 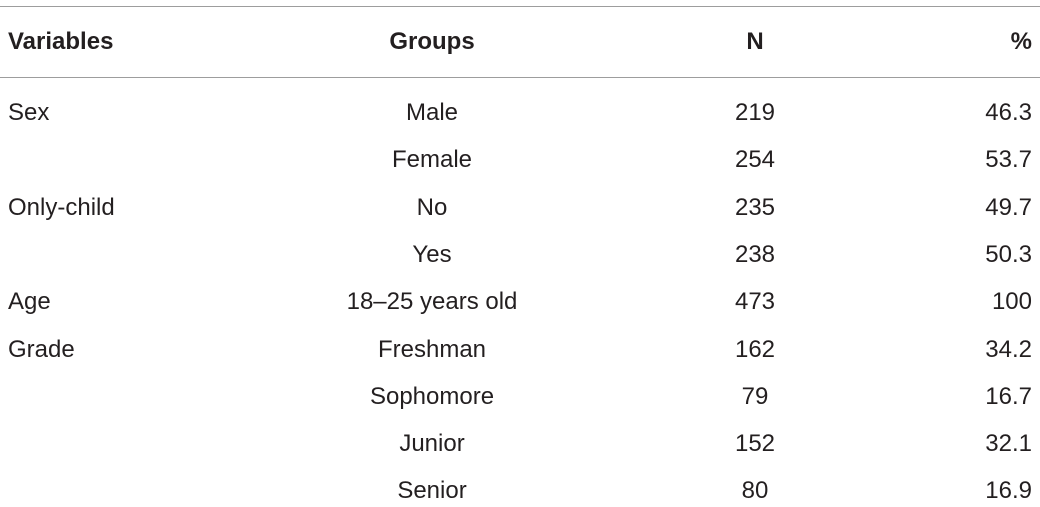 What do you see at coordinates (755, 207) in the screenshot?
I see `count-cell: 235` at bounding box center [755, 207].